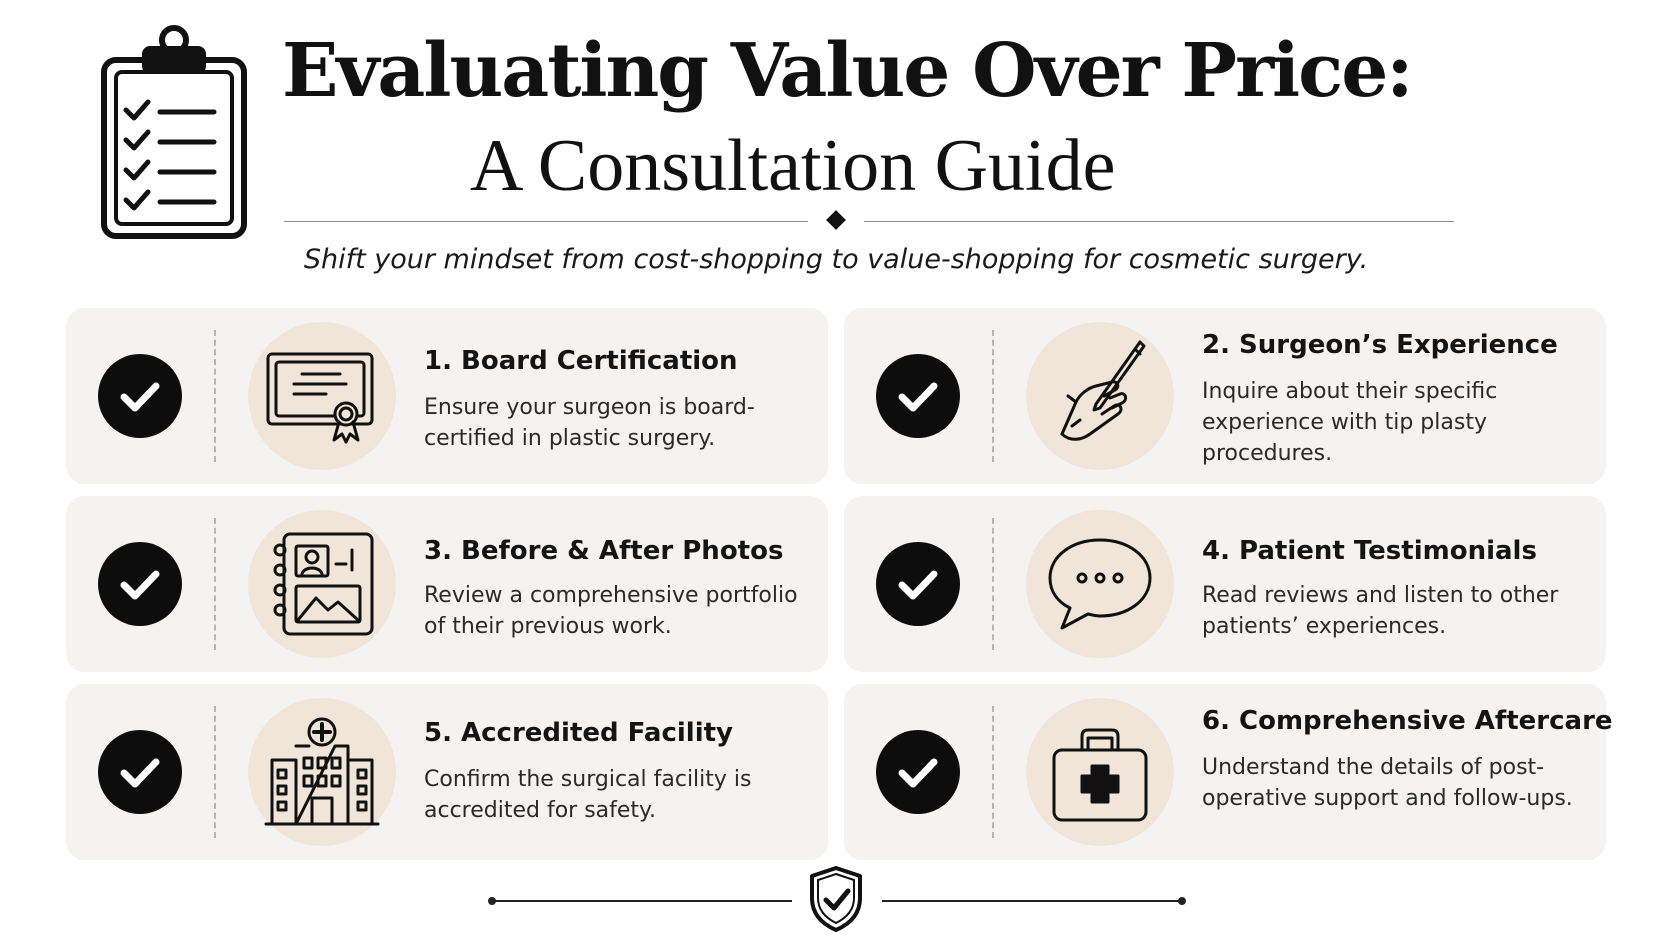 This screenshot has height=941, width=1672. I want to click on header-divider-left, so click(546, 221).